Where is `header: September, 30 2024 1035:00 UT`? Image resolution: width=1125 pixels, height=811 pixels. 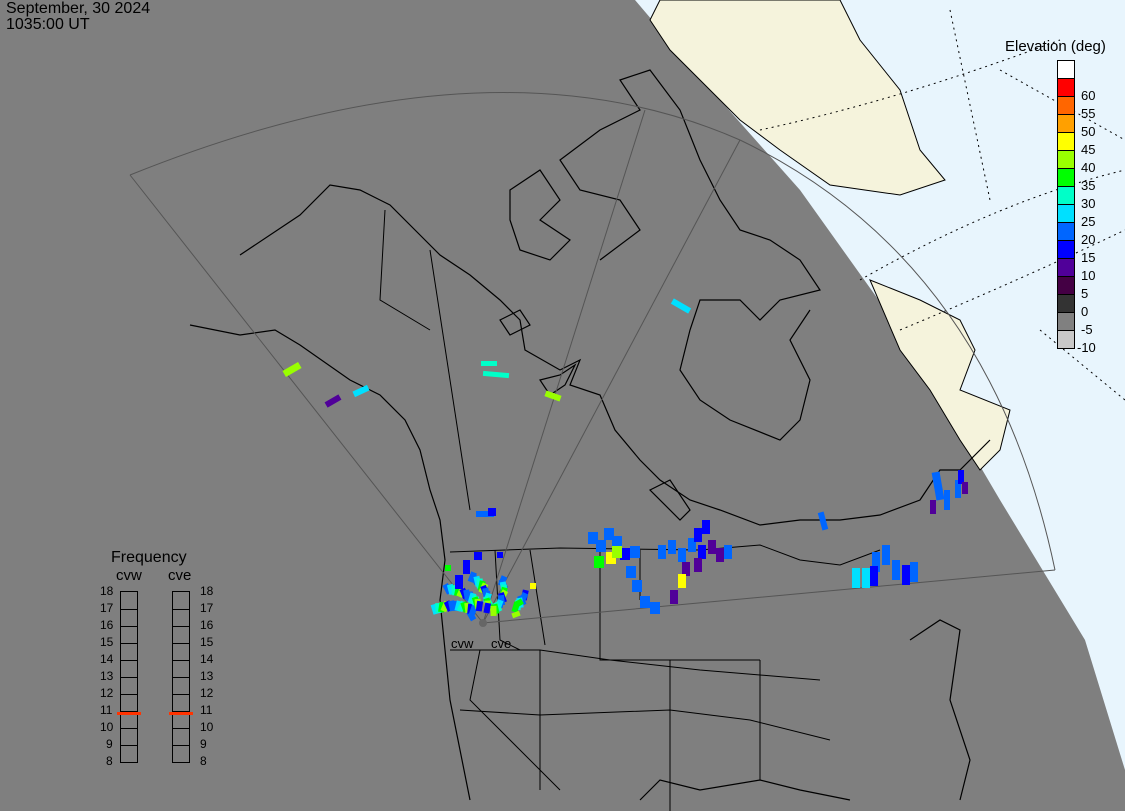 header: September, 30 2024 1035:00 UT is located at coordinates (78, 17).